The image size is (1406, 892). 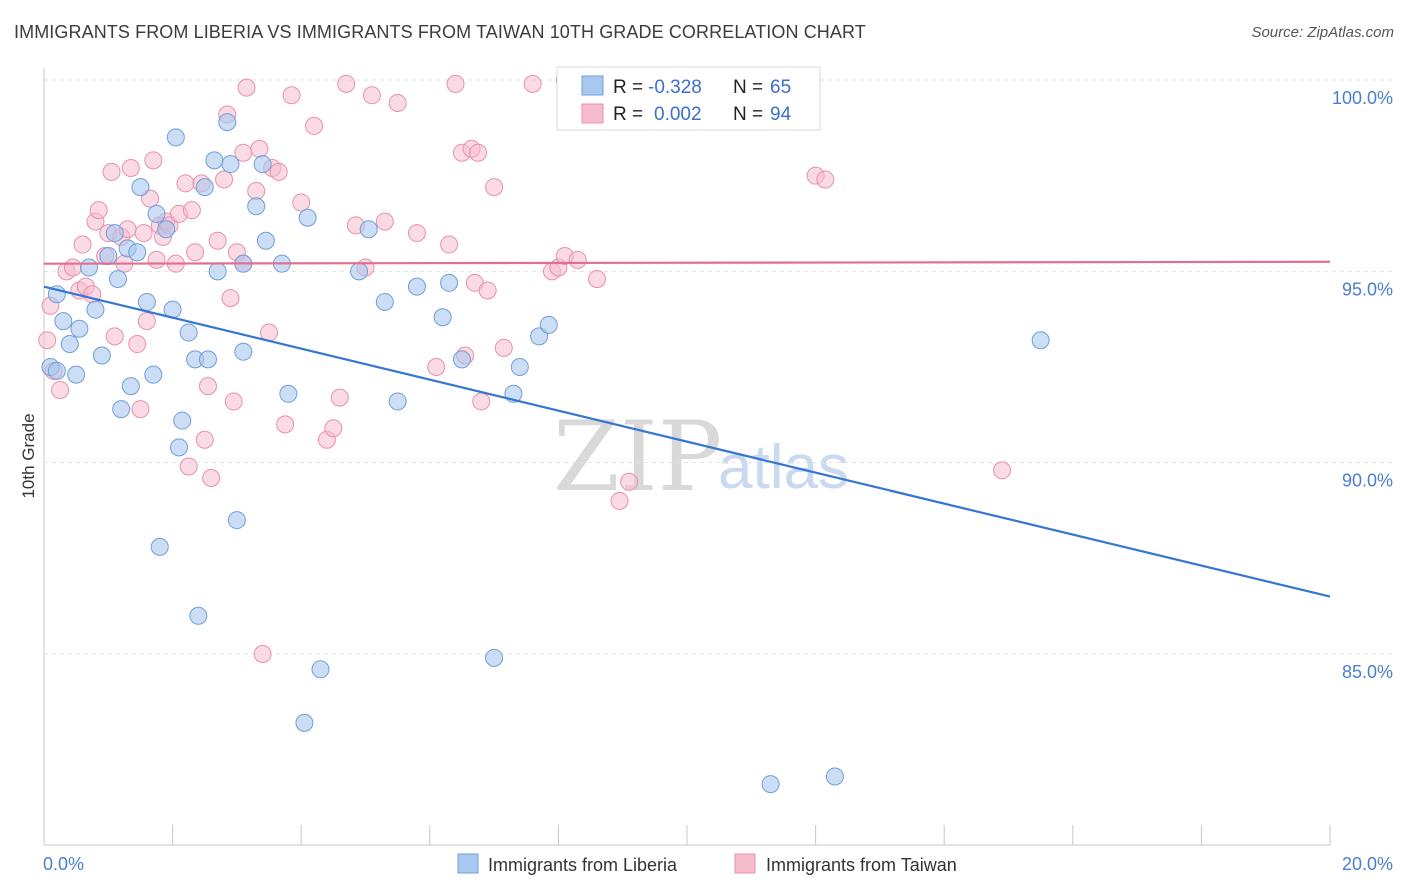 What do you see at coordinates (748, 114) in the screenshot?
I see `taiwan-n-label: N =` at bounding box center [748, 114].